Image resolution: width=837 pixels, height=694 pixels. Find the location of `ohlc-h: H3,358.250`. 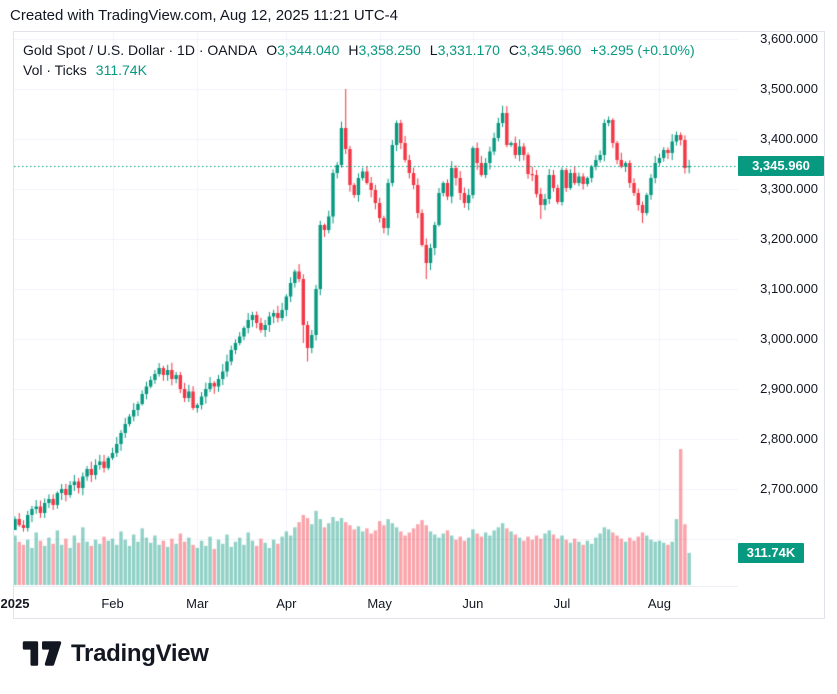

ohlc-h: H3,358.250 is located at coordinates (384, 50).